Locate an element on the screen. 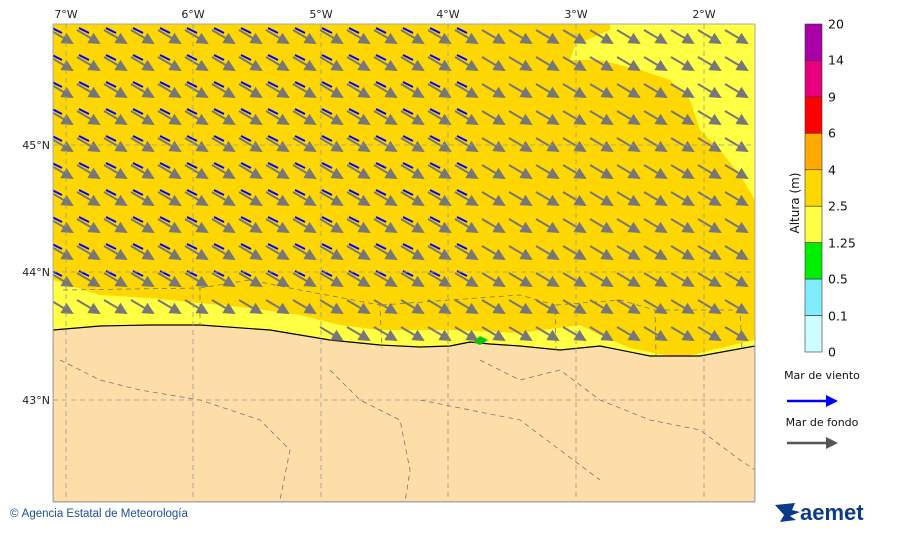 Image resolution: width=900 pixels, height=533 pixels. lon-label: 6°W is located at coordinates (192, 14).